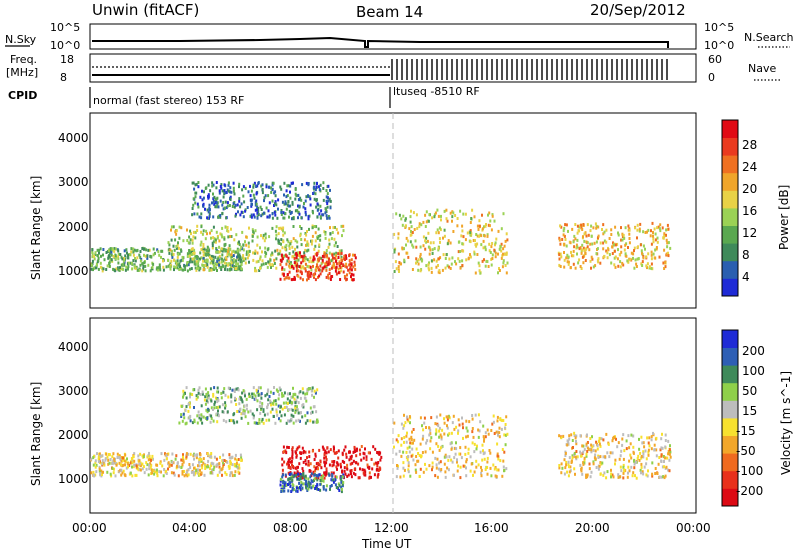 The height and width of the screenshot is (554, 800). I want to click on xtick-1600: 16:00, so click(491, 528).